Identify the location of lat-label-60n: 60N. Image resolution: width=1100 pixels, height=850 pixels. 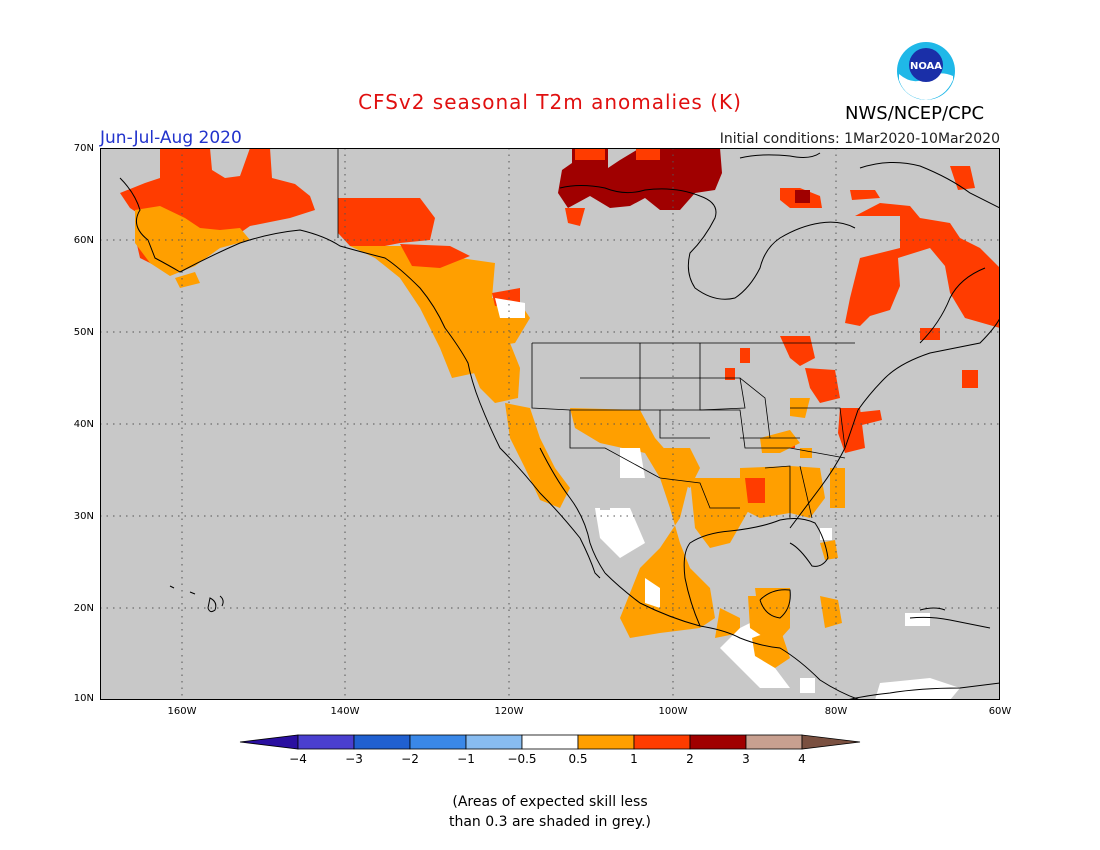
(83, 240).